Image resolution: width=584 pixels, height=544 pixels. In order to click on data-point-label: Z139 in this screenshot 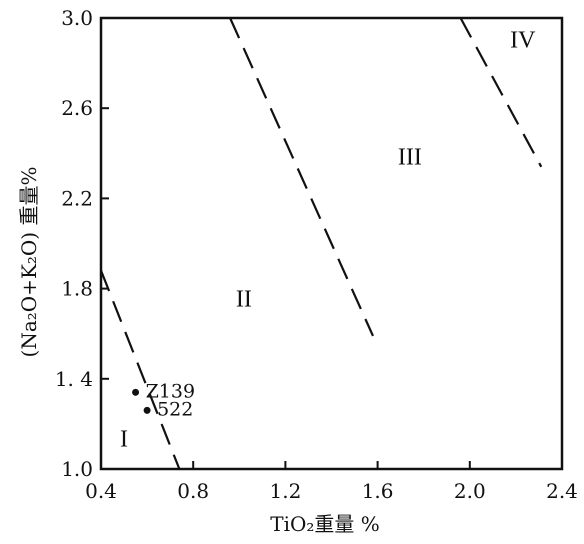, I will do `click(170, 391)`.